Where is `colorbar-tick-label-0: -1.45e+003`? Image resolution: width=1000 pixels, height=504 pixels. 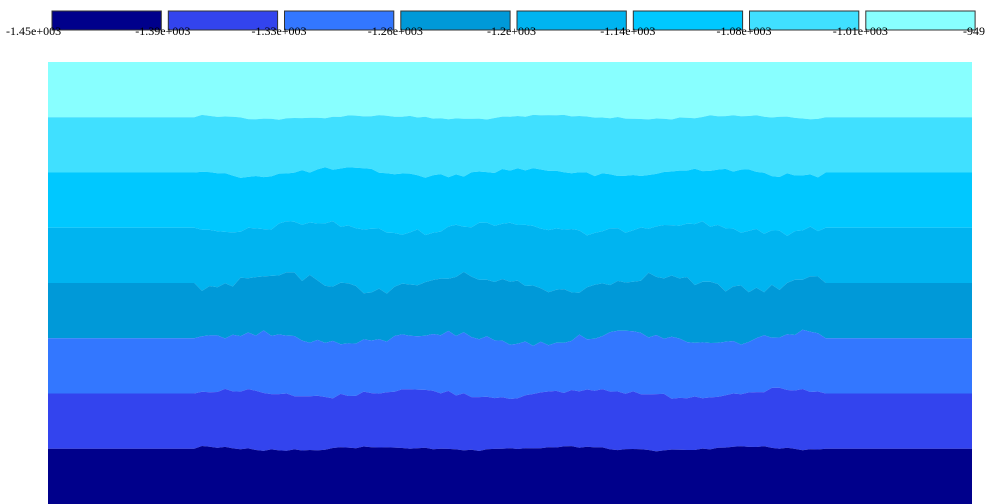 colorbar-tick-label-0: -1.45e+003 is located at coordinates (33, 31).